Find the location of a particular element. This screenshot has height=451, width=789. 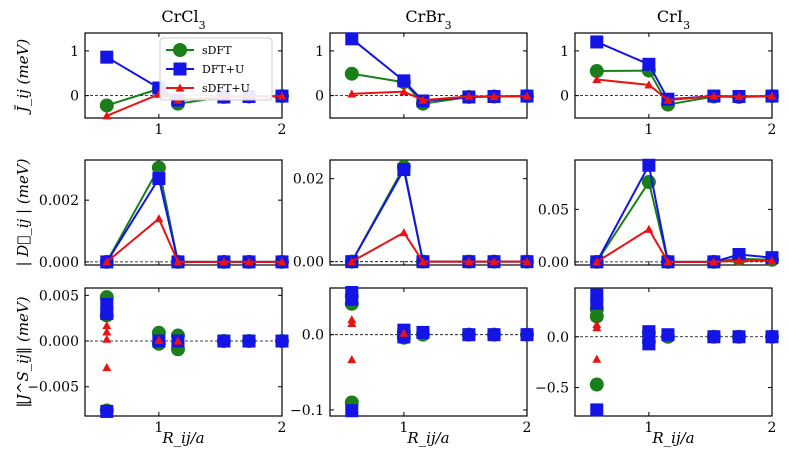

y-tick-label: 0.05 is located at coordinates (553, 210).